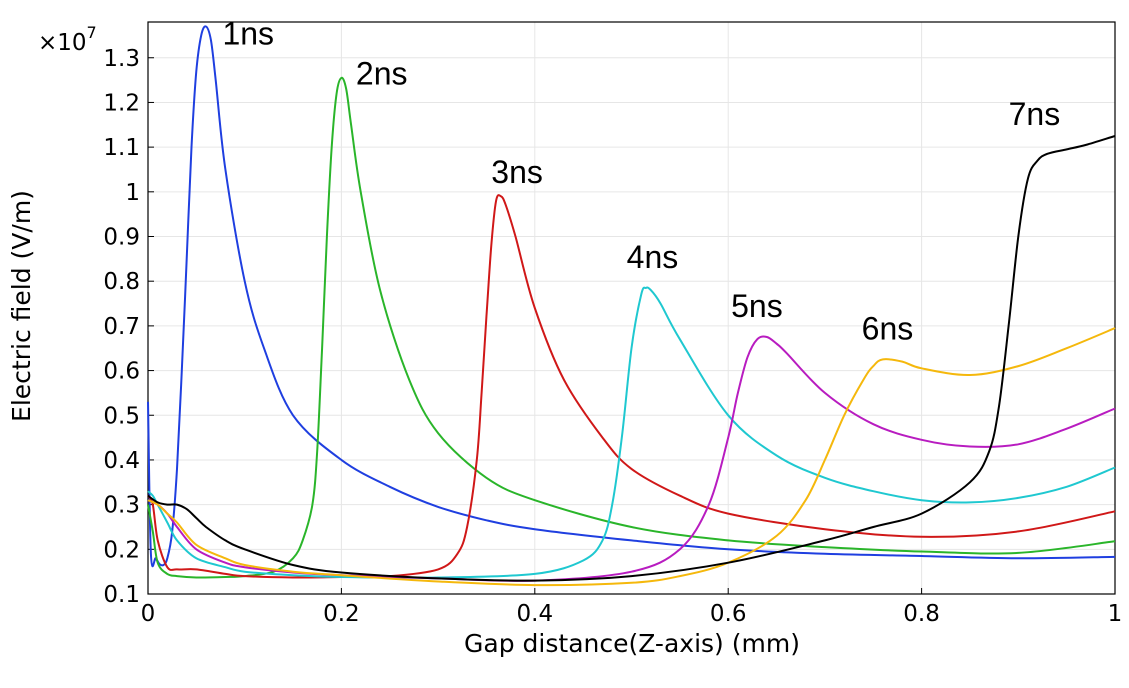 The height and width of the screenshot is (688, 1129). Describe the element at coordinates (888, 328) in the screenshot. I see `series-annotation-6ns: 6ns` at that location.